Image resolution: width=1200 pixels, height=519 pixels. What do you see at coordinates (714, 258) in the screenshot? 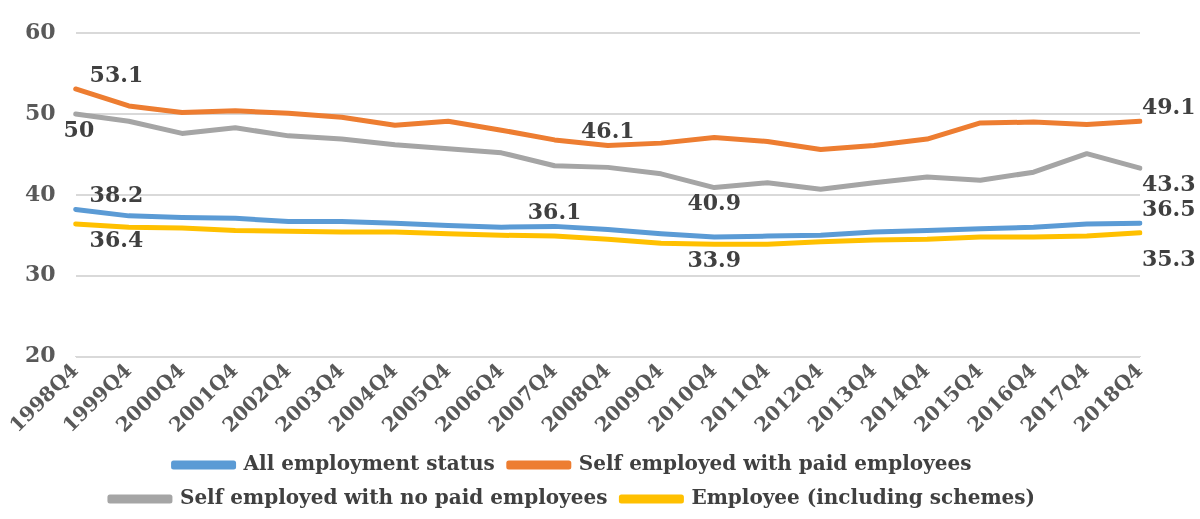
I see `data-label: 33.9` at bounding box center [714, 258].